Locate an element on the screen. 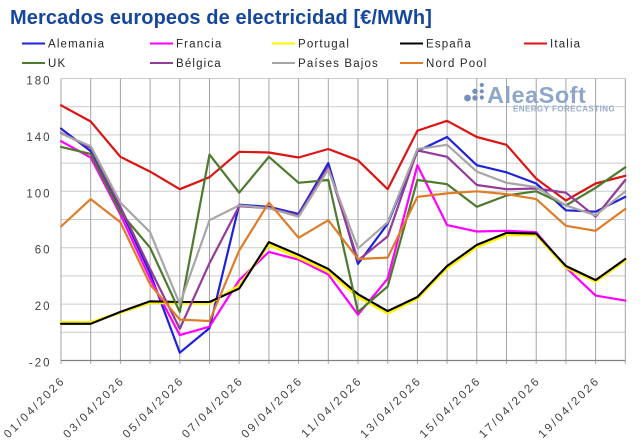 This screenshot has width=640, height=446. svg-text: Francia is located at coordinates (199, 45).